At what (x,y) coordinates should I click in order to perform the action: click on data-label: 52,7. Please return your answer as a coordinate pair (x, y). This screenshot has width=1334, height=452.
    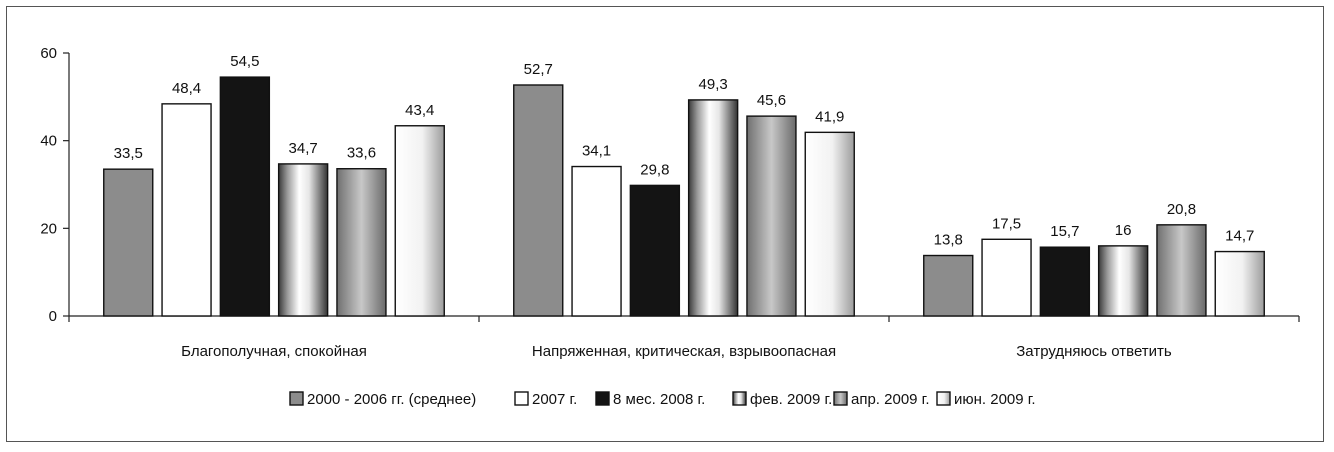
    Looking at the image, I should click on (538, 69).